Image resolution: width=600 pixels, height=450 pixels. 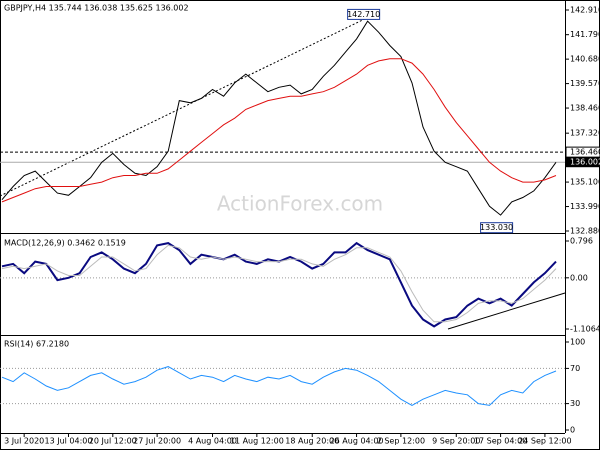 I want to click on panel-title: MACD(12,26,9) 0.3462 0.1519, so click(x=65, y=243).